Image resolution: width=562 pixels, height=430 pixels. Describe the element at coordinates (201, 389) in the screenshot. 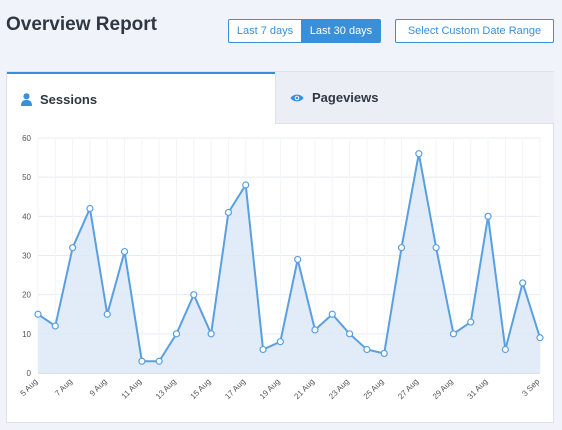

I see `x-tick-label: 15 Aug` at that location.